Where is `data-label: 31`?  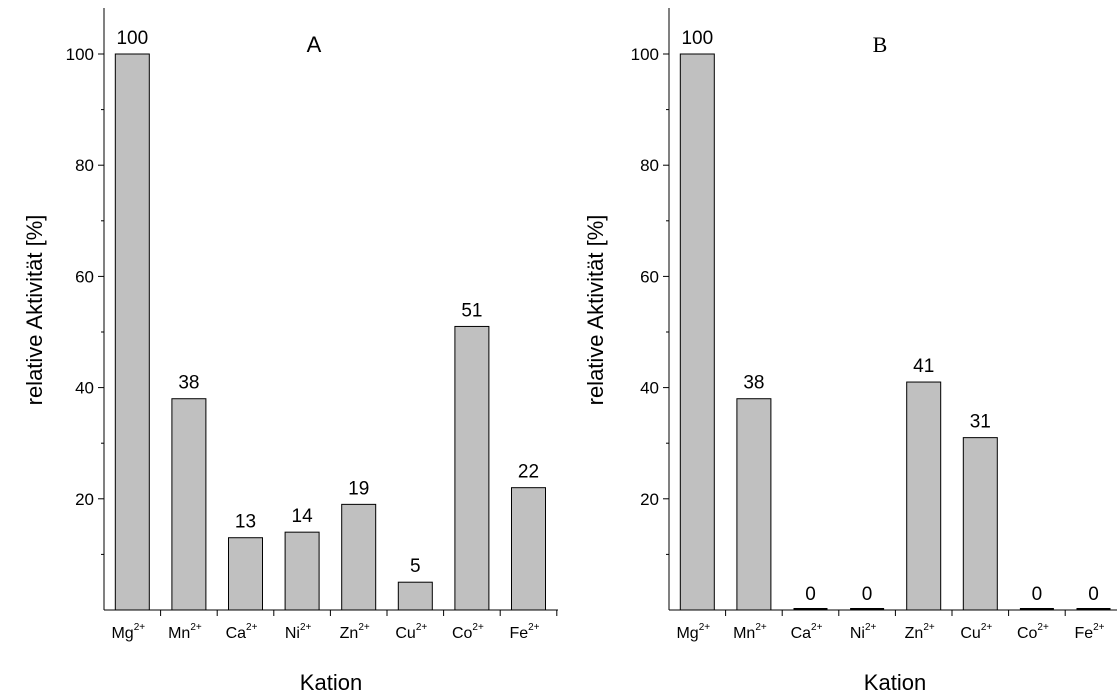 data-label: 31 is located at coordinates (980, 422).